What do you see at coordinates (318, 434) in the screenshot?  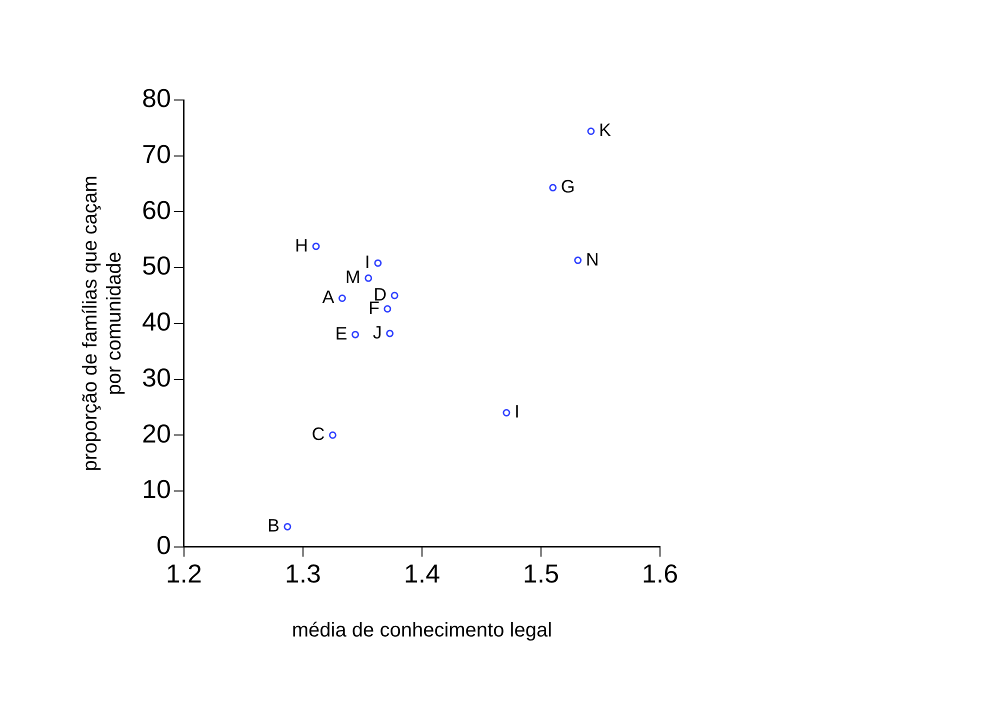 I see `annotation: C` at bounding box center [318, 434].